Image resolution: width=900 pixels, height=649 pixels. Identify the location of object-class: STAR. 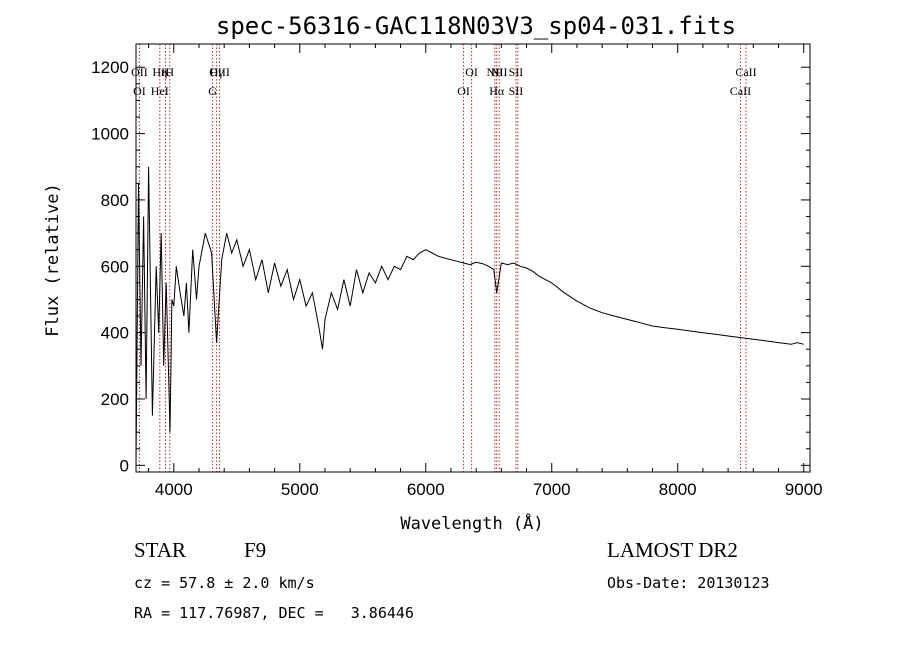
(160, 550).